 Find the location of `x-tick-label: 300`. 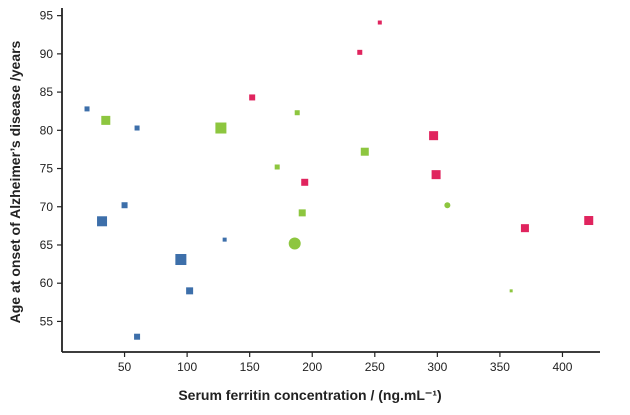

x-tick-label: 300 is located at coordinates (437, 367).